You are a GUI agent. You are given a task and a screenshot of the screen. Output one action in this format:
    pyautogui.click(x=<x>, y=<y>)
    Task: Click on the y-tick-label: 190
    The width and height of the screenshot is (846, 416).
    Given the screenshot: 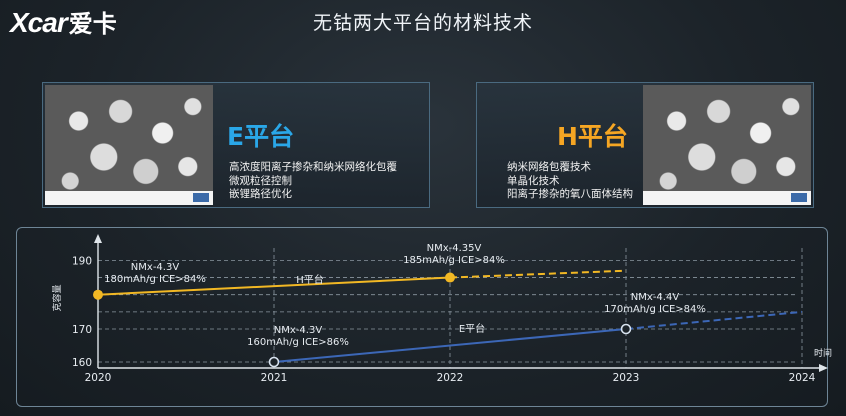 What is the action you would take?
    pyautogui.click(x=82, y=261)
    